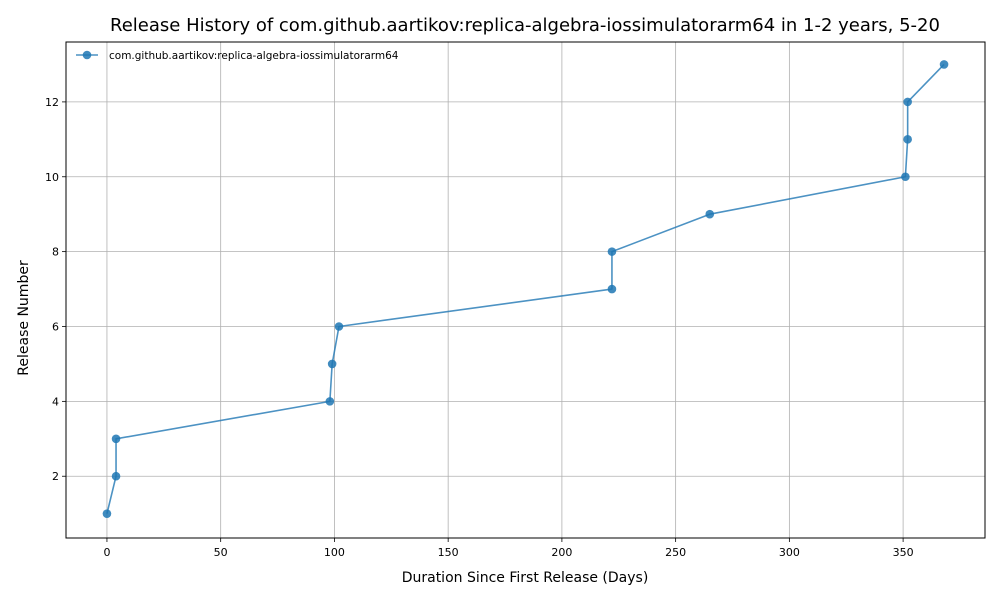 The image size is (1000, 600). I want to click on y-tick-label: 6, so click(55, 326).